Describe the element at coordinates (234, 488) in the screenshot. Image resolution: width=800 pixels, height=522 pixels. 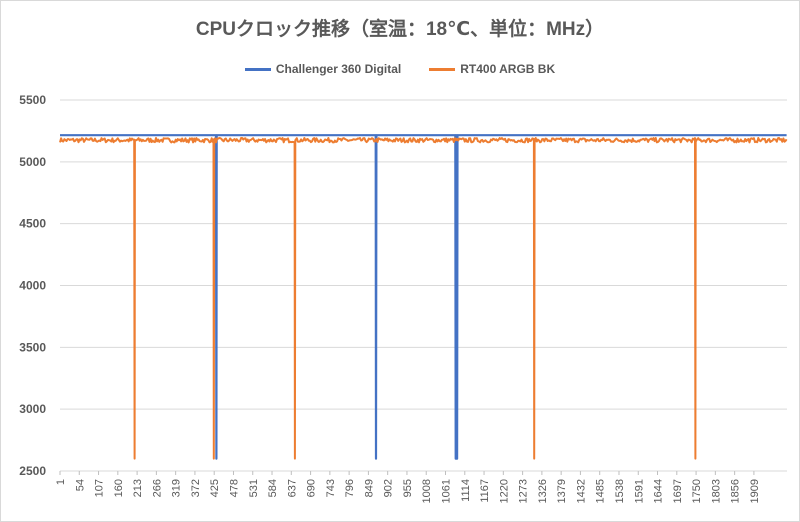
I see `x-tick-label: 478` at that location.